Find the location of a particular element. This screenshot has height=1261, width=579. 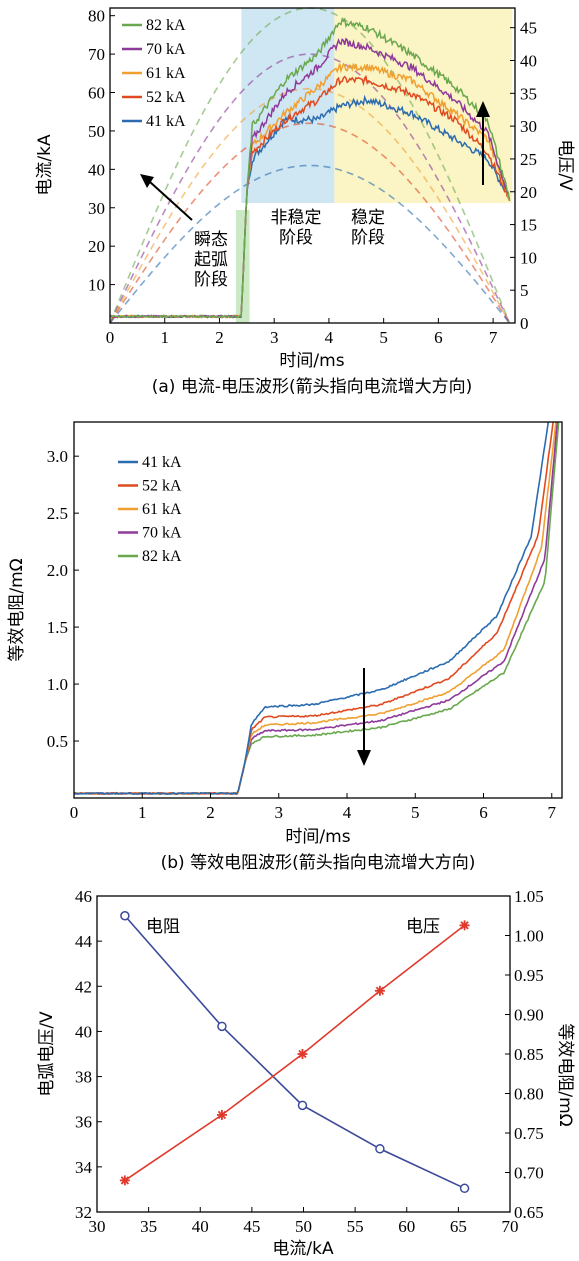

panel-a-arrow-current is located at coordinates (166, 197).